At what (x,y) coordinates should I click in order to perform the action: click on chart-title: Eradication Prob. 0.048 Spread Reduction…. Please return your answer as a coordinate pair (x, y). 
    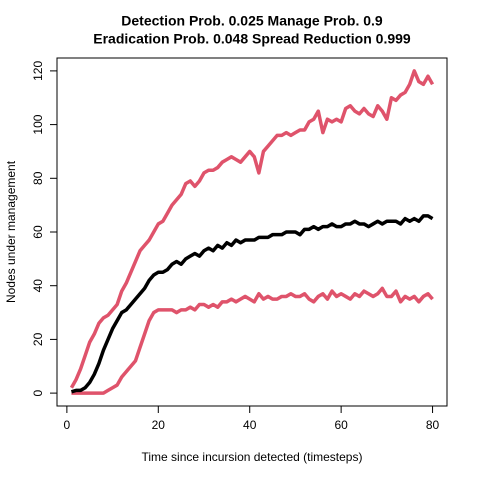
    Looking at the image, I should click on (252, 39).